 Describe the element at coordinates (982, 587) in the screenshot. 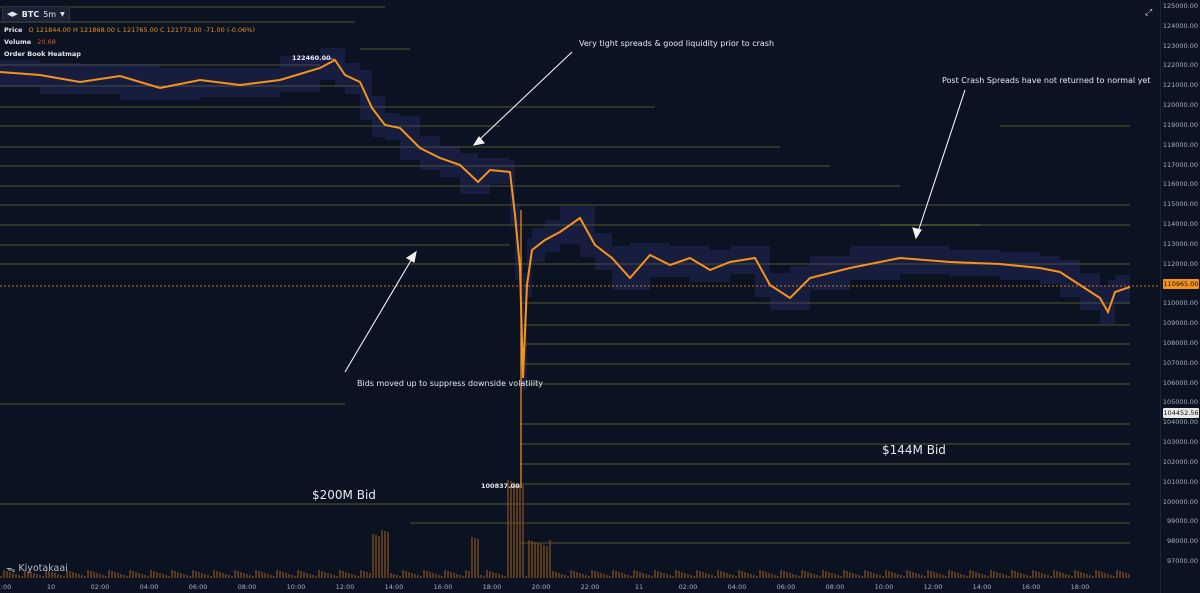

I see `time-tick: 14:00` at that location.